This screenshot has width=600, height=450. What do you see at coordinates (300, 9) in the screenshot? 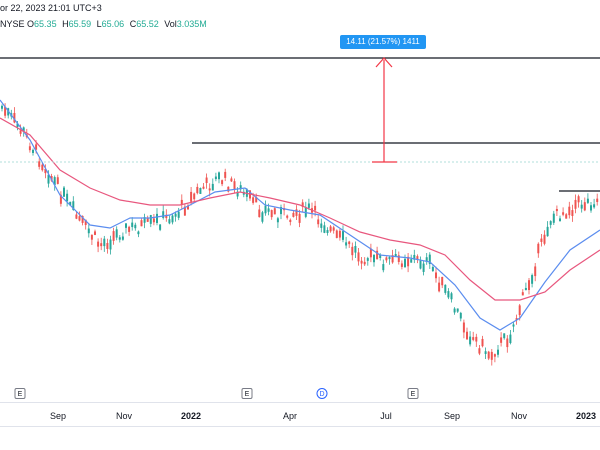
I see `chart-title: or 22, 2023 21:01 UTC+3` at bounding box center [300, 9].